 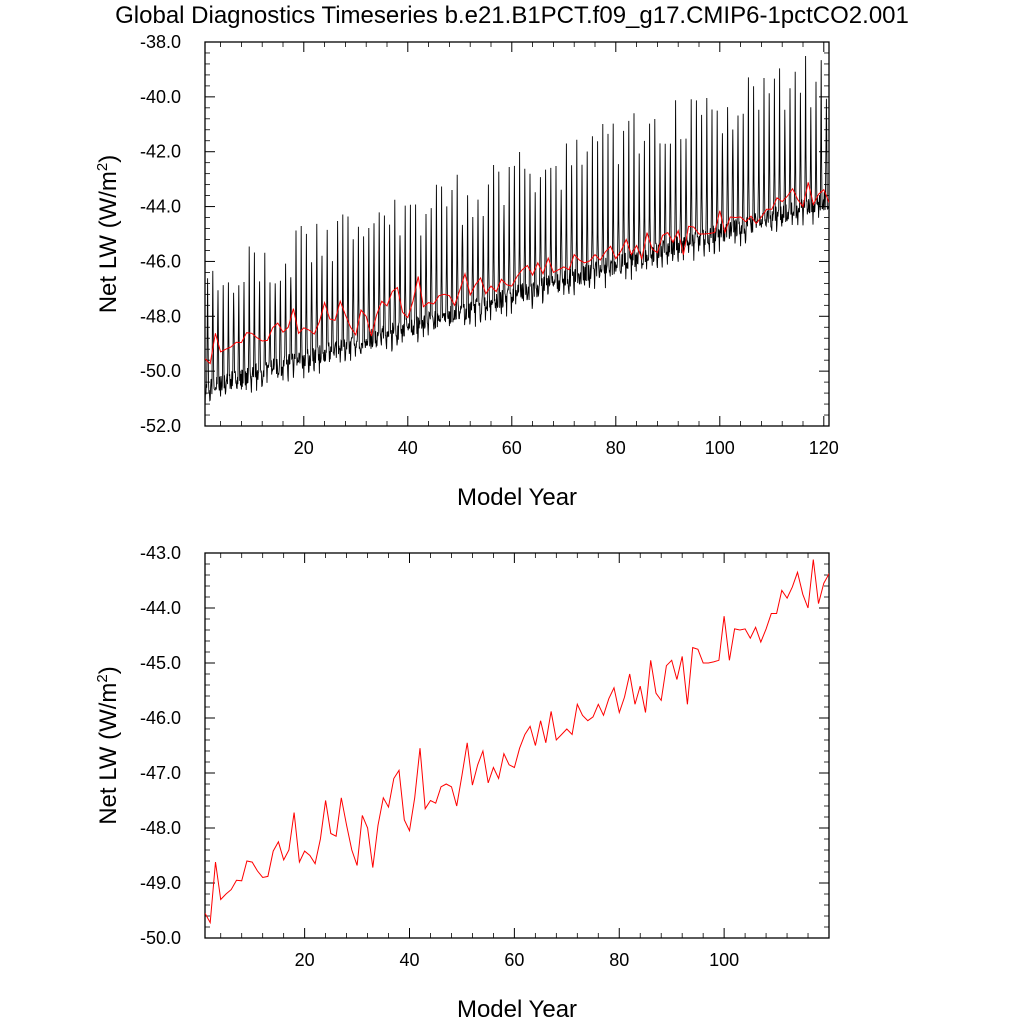 I want to click on y-tick-label: -45.0, so click(x=160, y=663).